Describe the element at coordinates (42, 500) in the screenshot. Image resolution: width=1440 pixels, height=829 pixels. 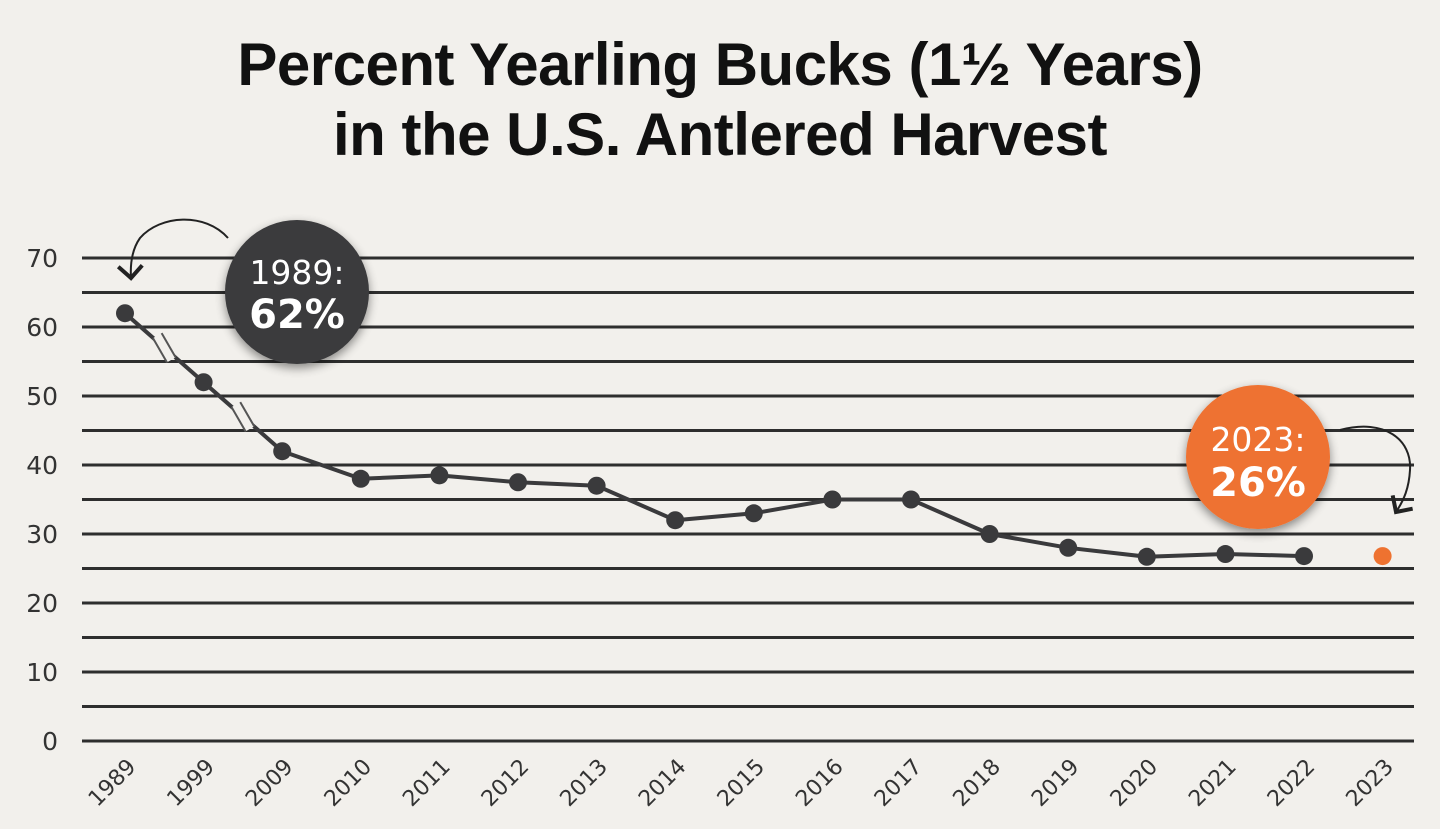
I see `y-axis: 0 10 20 30 40 50 60 70` at that location.